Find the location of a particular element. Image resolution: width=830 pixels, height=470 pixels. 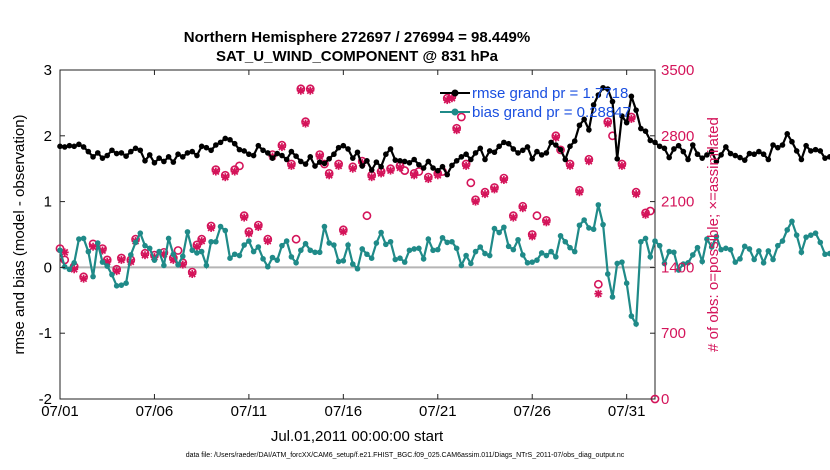

y-tick-label: 1 is located at coordinates (48, 202).